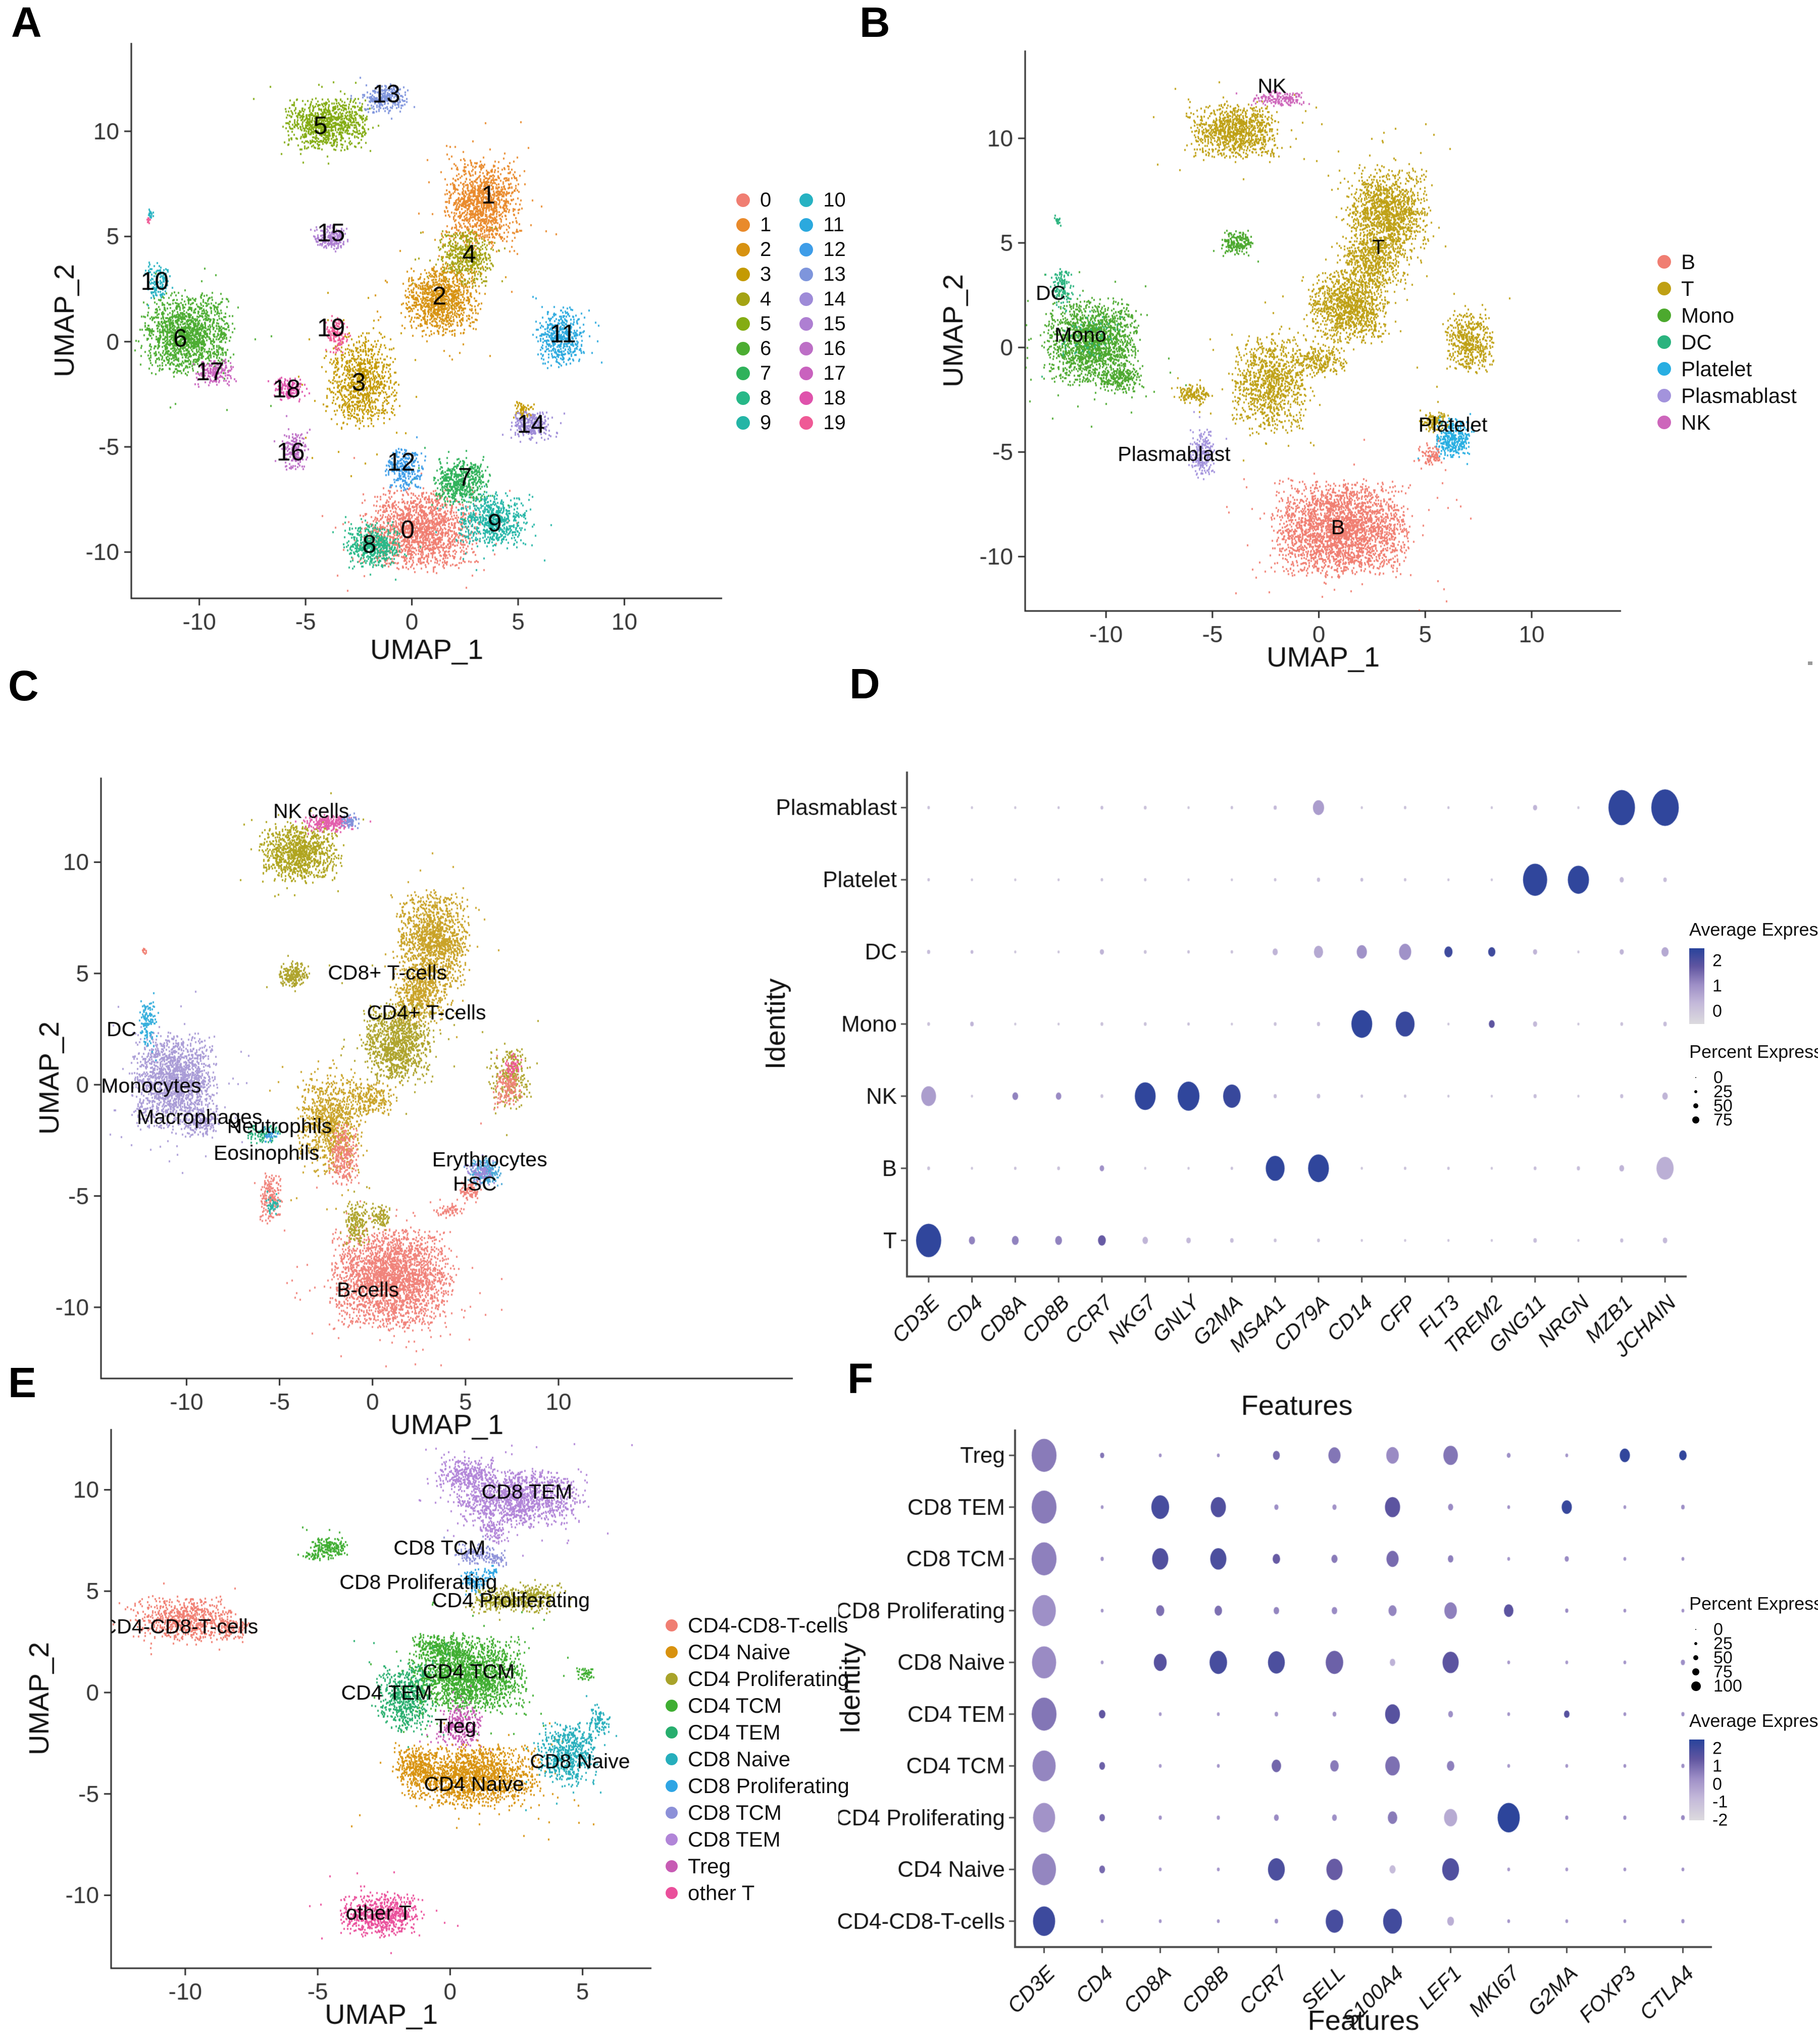 This screenshot has width=1818, height=2044. Describe the element at coordinates (766, 299) in the screenshot. I see `legend-item-label: 4` at that location.